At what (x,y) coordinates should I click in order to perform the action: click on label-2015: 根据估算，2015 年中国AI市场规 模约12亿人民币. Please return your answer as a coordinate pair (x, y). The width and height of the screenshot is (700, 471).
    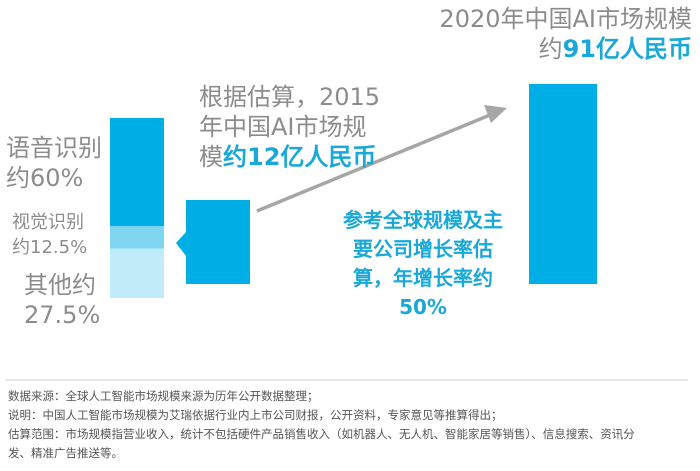
    Looking at the image, I should click on (289, 127).